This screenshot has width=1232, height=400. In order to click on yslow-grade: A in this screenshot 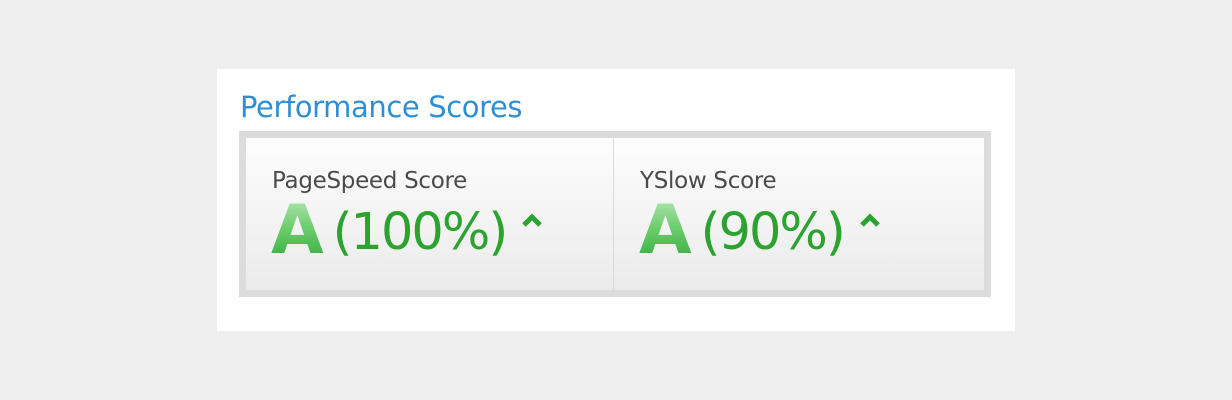, I will do `click(665, 230)`.